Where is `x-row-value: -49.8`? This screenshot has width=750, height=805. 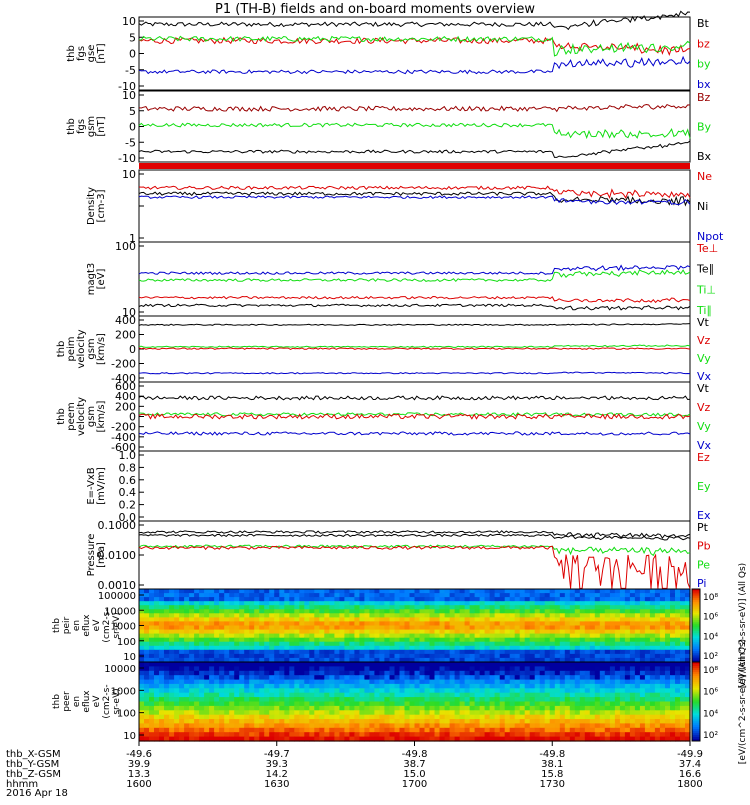 x-row-value: -49.8 is located at coordinates (552, 754).